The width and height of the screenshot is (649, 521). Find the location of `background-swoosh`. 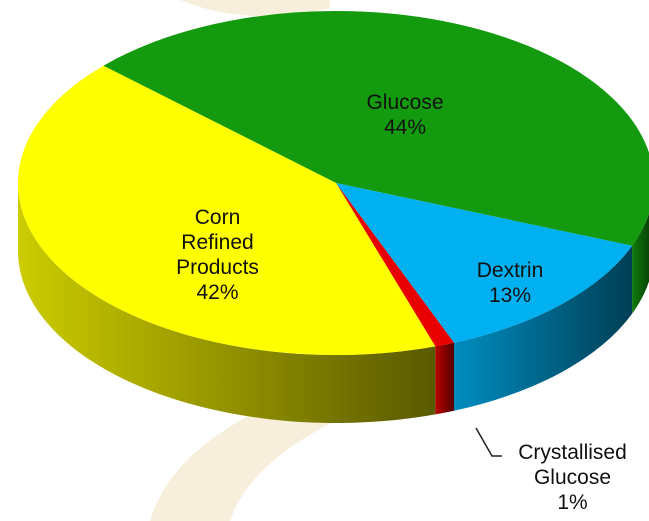

background-swoosh is located at coordinates (255, 8).